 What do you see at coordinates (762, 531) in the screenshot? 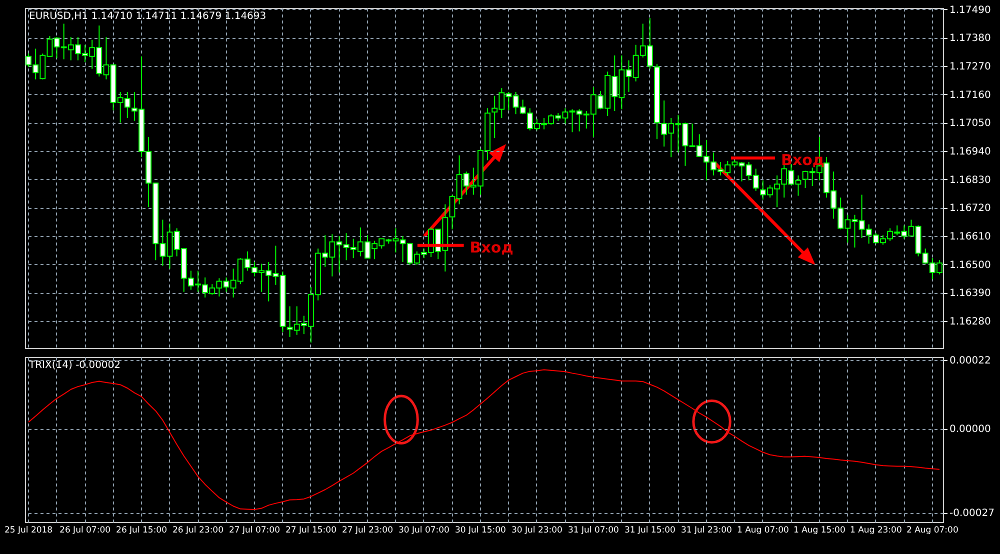
I see `x-tick-label: 1 Aug 07:00` at bounding box center [762, 531].